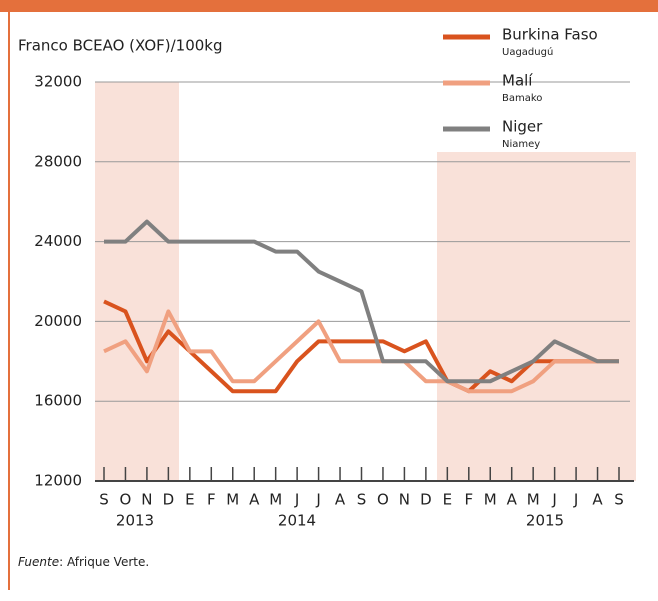 This screenshot has height=601, width=658. I want to click on y-tick-label: 16000, so click(58, 401).